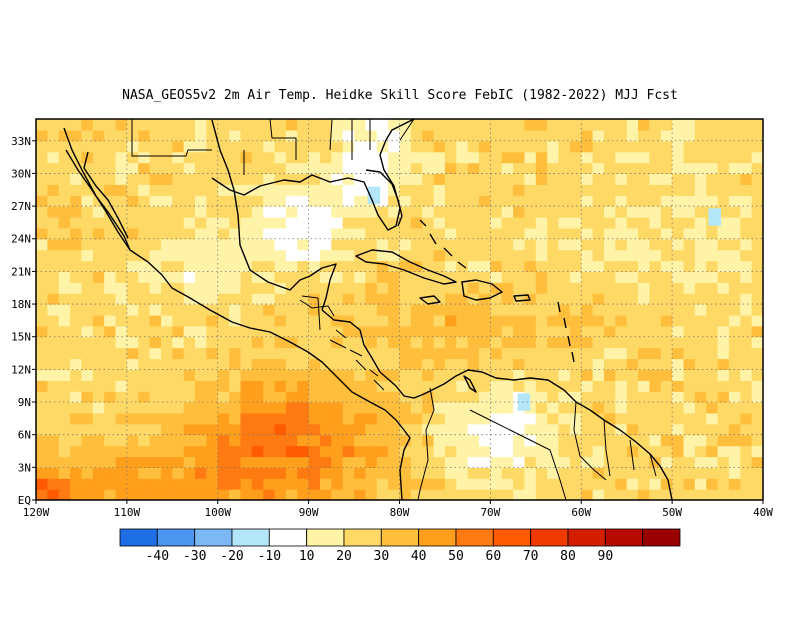  What do you see at coordinates (377, 354) in the screenshot?
I see `central-america-caribbean-coast` at bounding box center [377, 354].